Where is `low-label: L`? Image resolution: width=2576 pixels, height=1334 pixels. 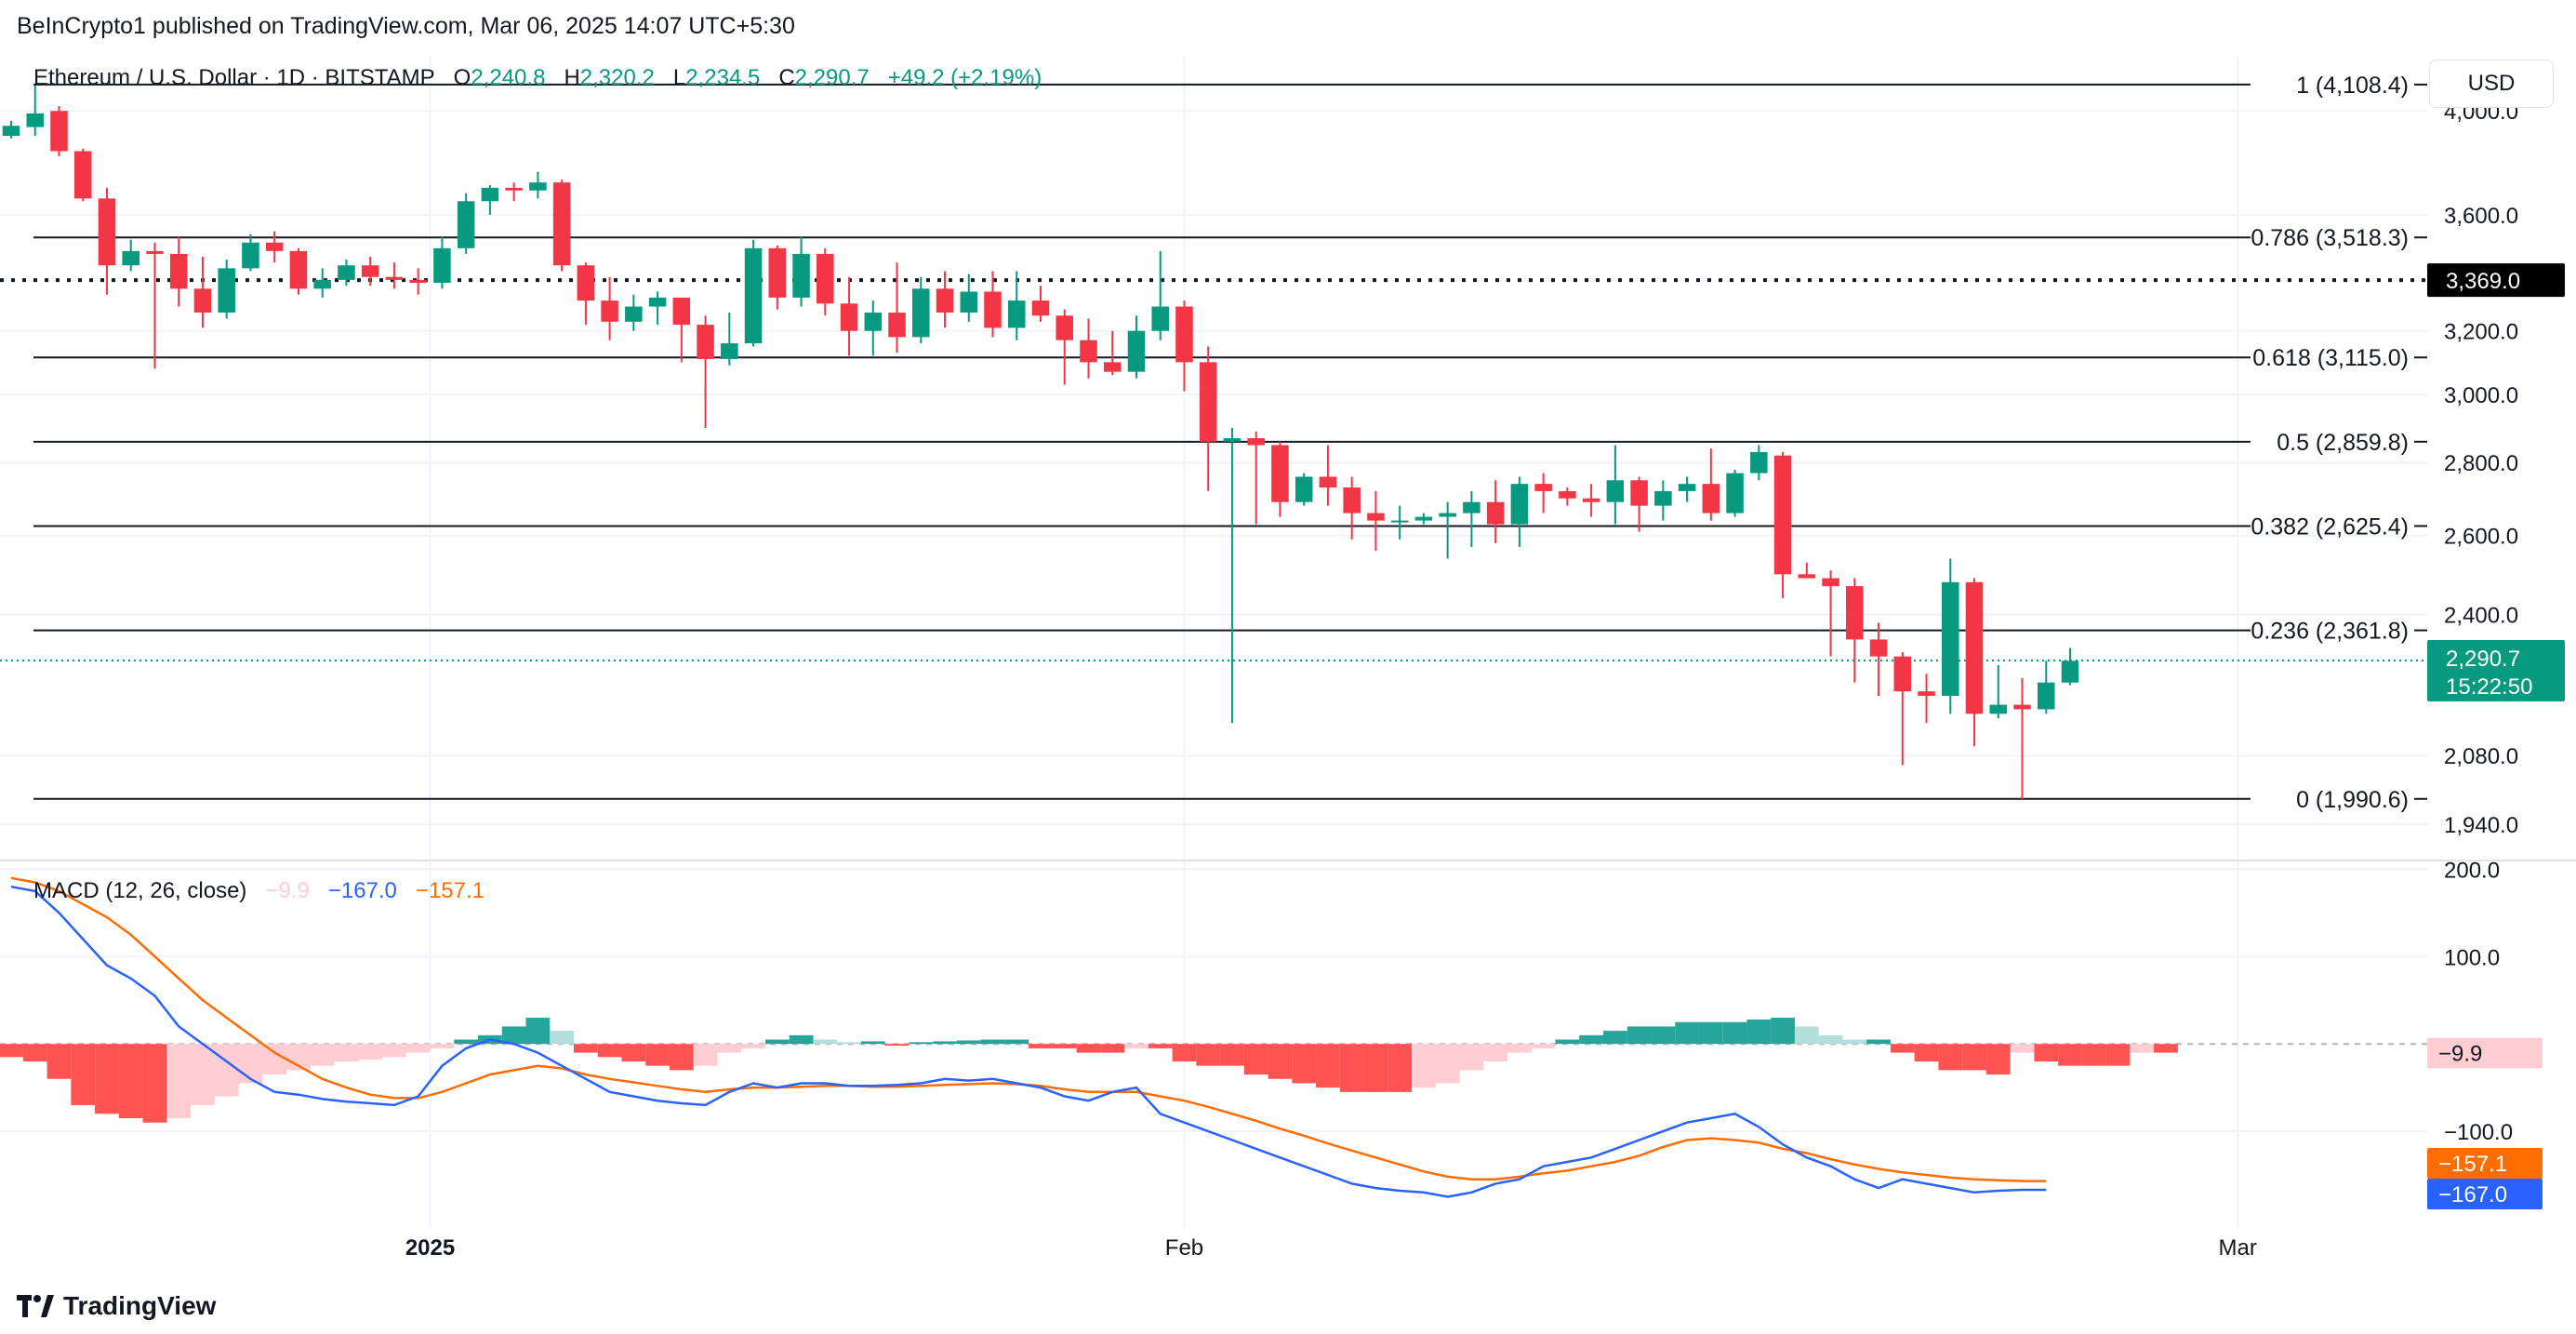
low-label: L is located at coordinates (679, 78).